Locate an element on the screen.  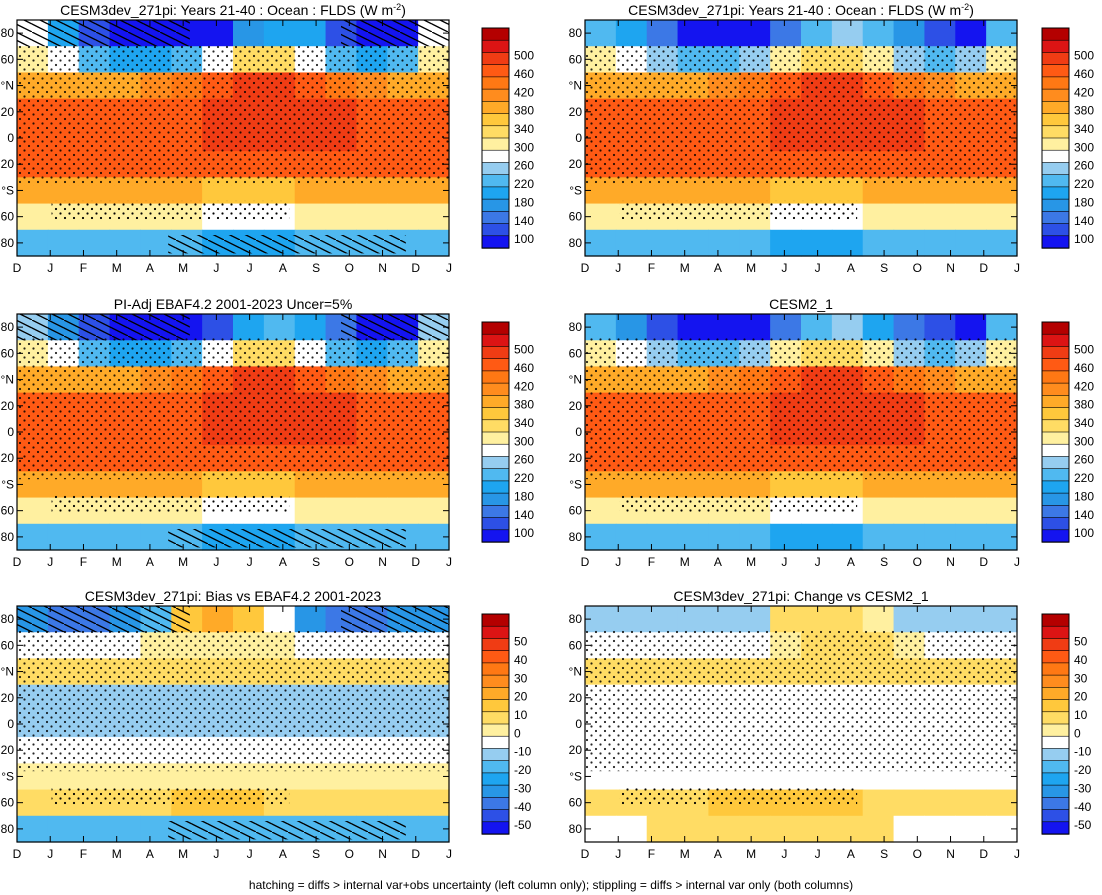
y-tick-label: 0 is located at coordinates (10, 138).